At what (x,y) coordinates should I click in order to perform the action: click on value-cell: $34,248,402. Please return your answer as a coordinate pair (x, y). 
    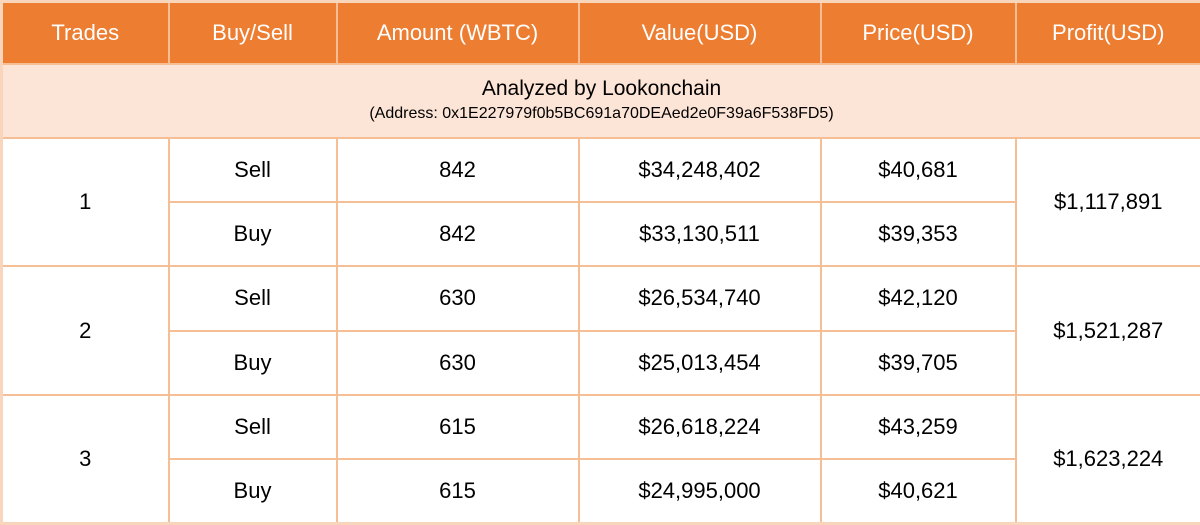
    Looking at the image, I should click on (699, 170).